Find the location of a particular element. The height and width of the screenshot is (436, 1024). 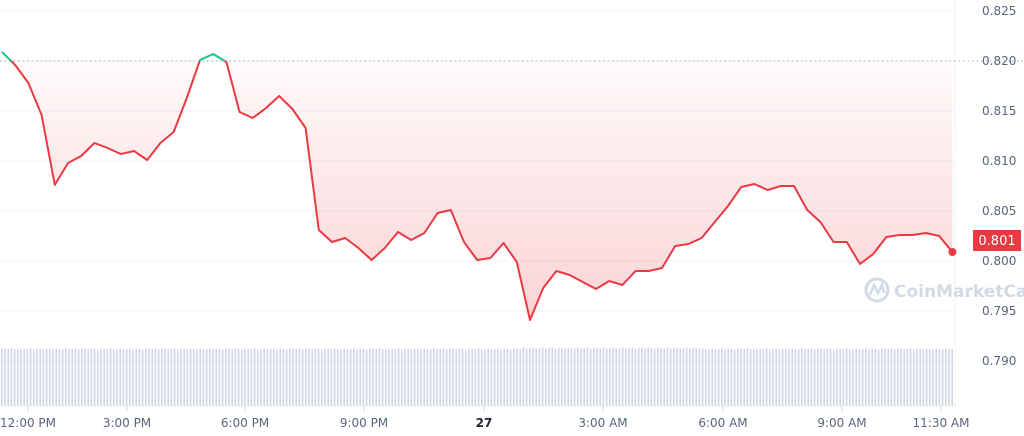

x-tick-label: 11:30 AM is located at coordinates (941, 423).